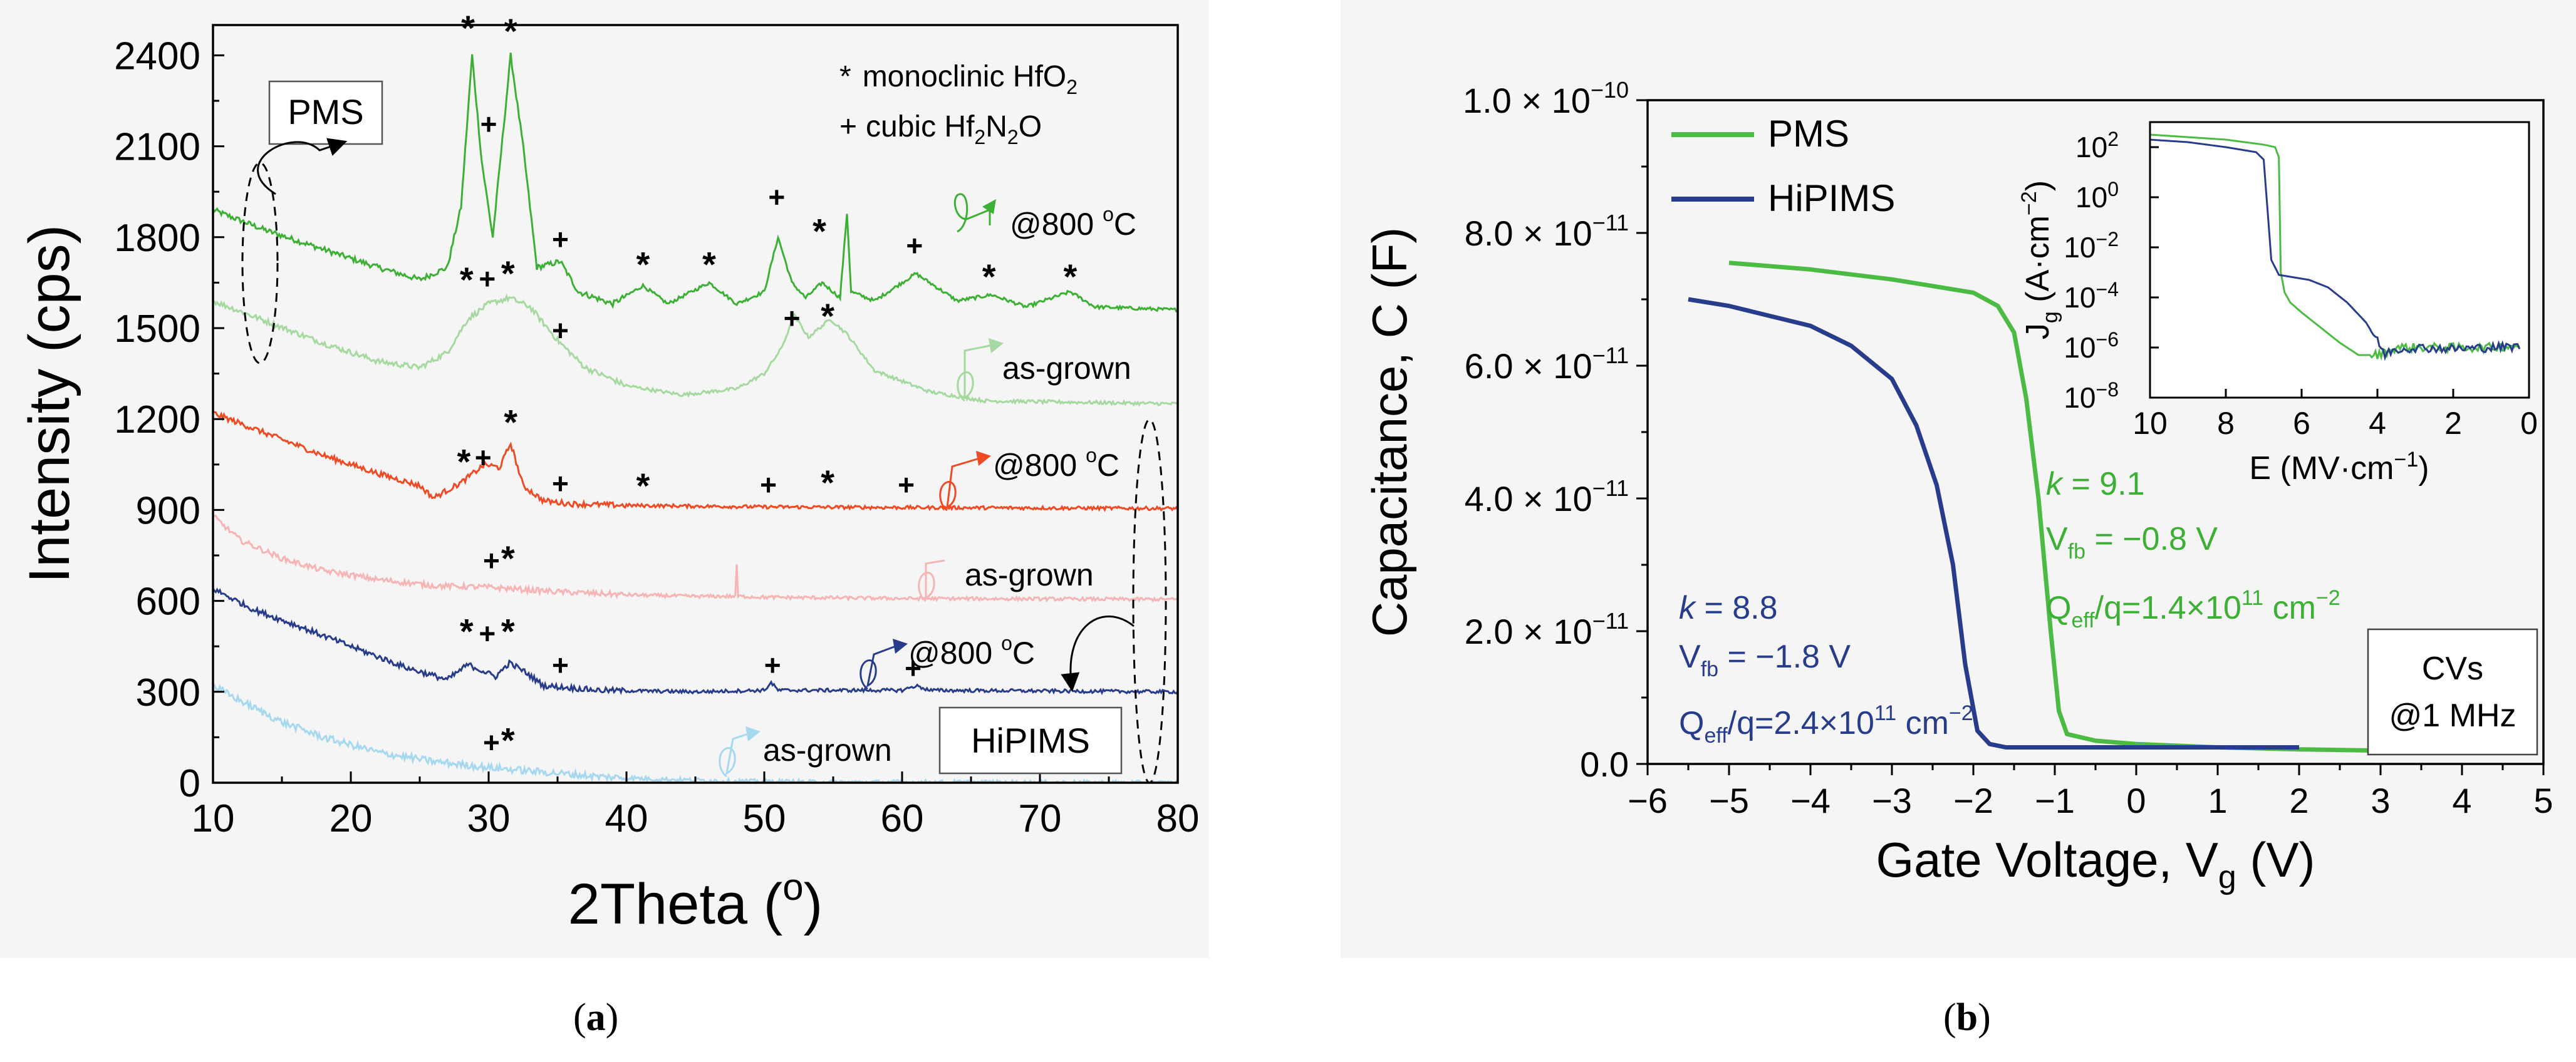 This screenshot has width=2576, height=1062. I want to click on inset-frame, so click(2339, 260).